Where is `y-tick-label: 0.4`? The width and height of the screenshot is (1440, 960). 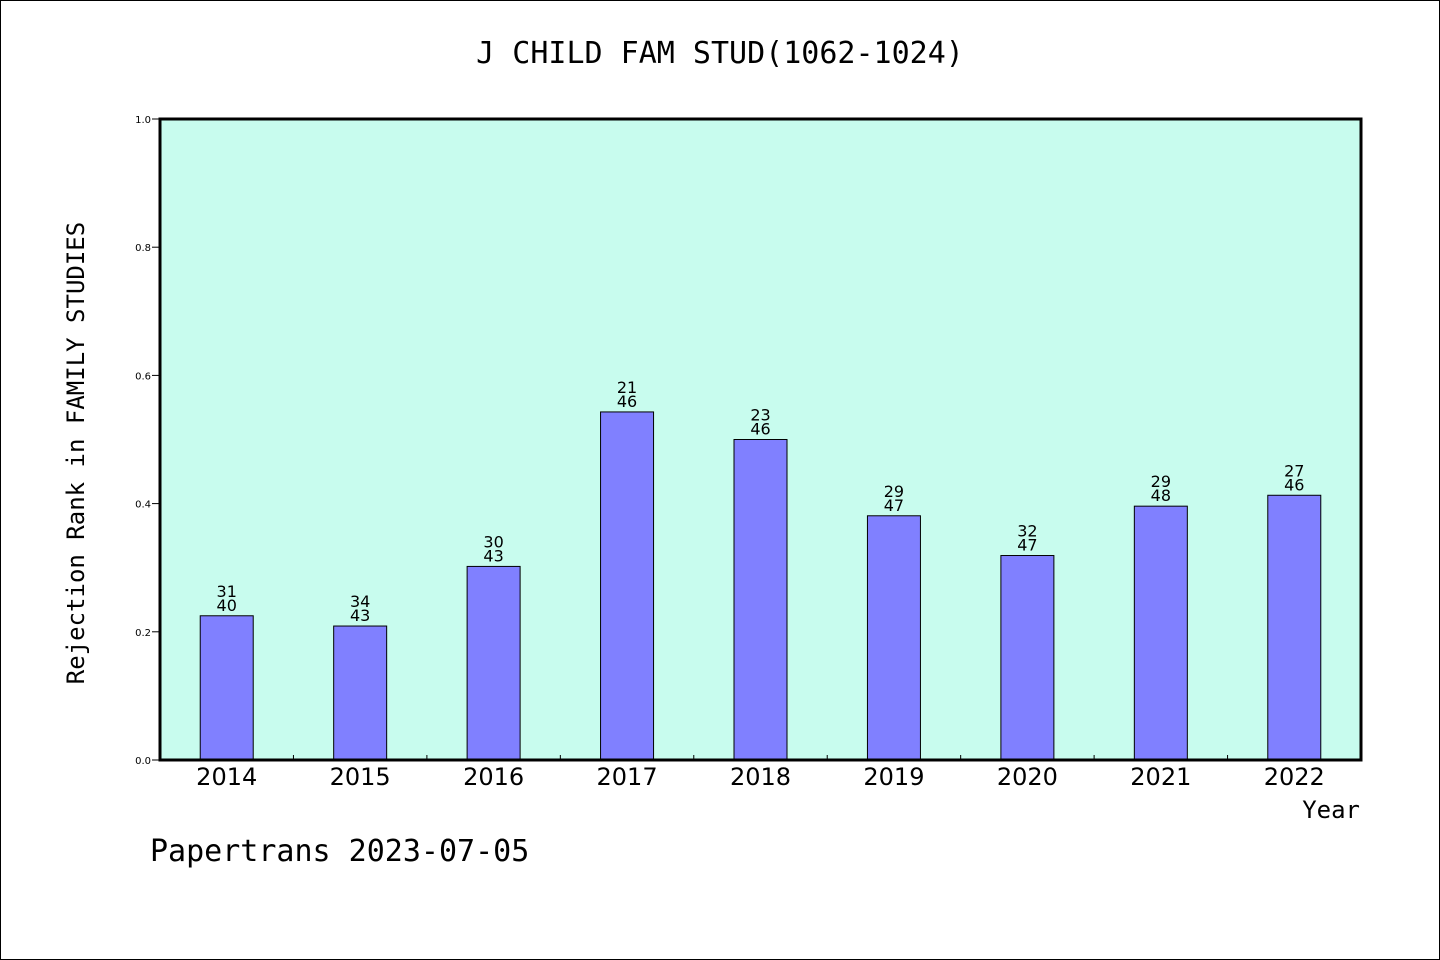 y-tick-label: 0.4 is located at coordinates (143, 505).